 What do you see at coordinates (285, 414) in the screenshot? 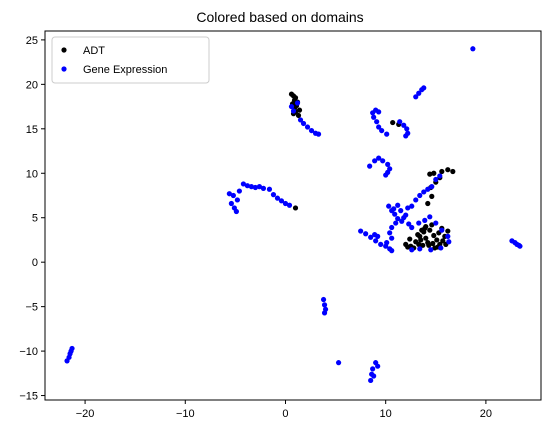
I see `x-tick-label: 0` at bounding box center [285, 414].